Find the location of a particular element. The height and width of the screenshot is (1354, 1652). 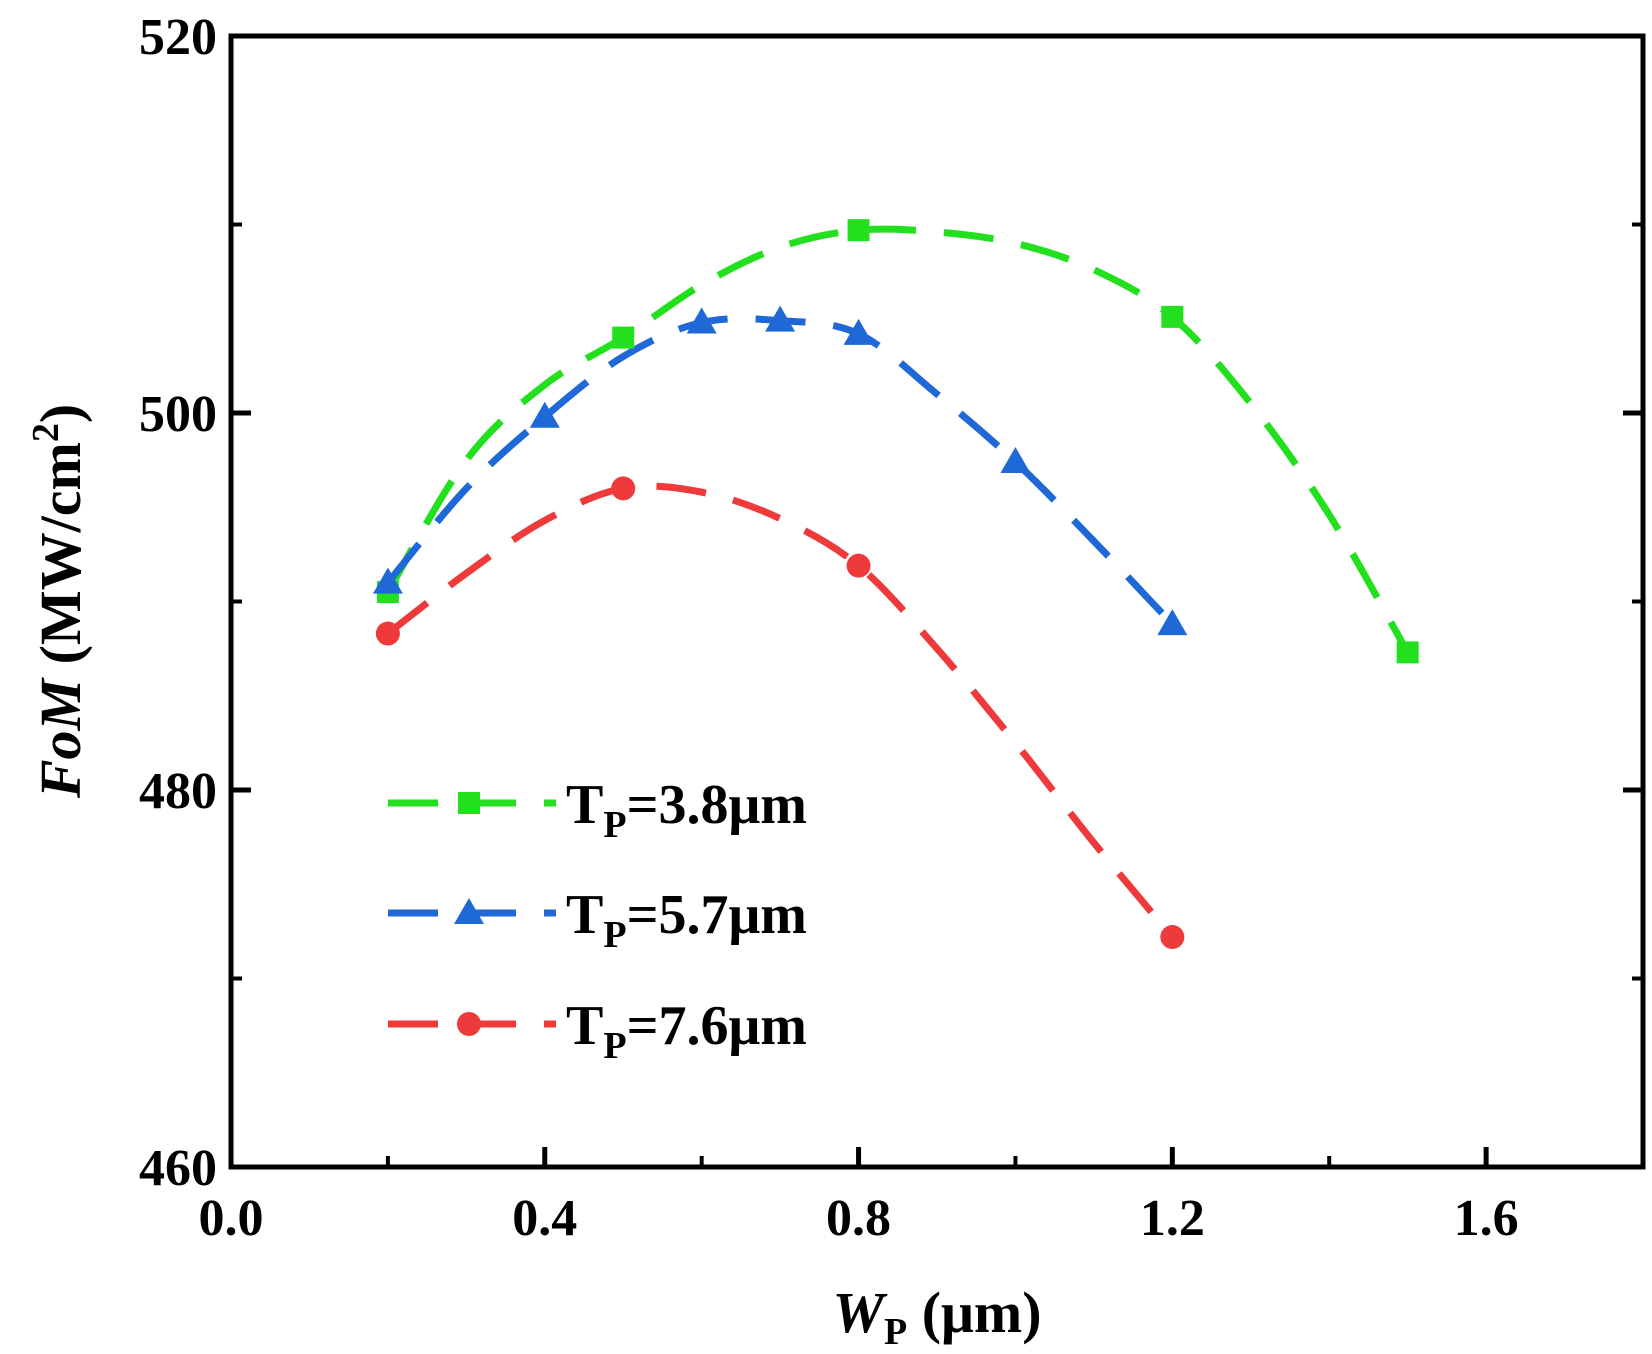

y-tick-label: 480 is located at coordinates (178, 791).